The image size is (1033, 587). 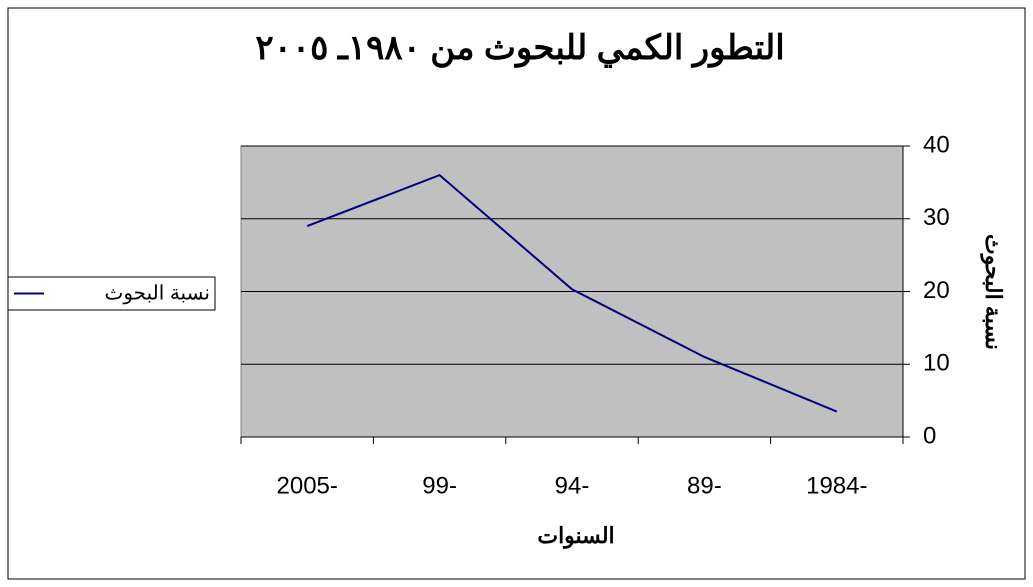 I want to click on legend: نسبة البحوث, so click(x=111, y=293).